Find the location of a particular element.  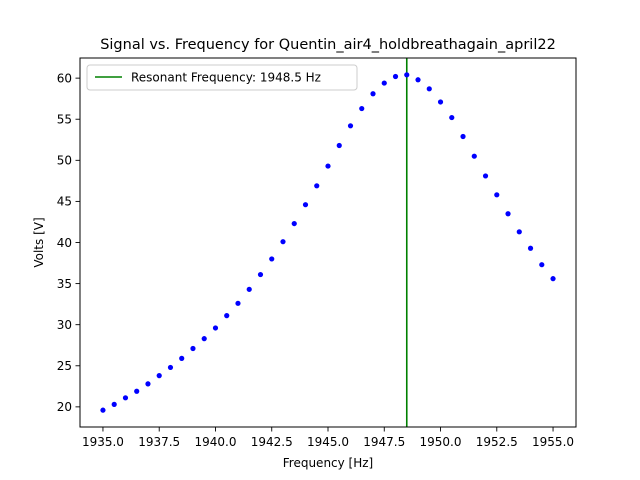

y-tick-label: 45 is located at coordinates (64, 202).